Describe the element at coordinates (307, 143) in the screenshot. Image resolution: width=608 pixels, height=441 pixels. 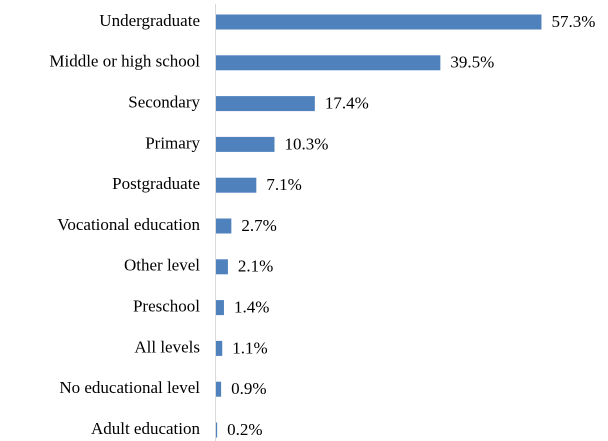
I see `value-label: 10.3%` at that location.